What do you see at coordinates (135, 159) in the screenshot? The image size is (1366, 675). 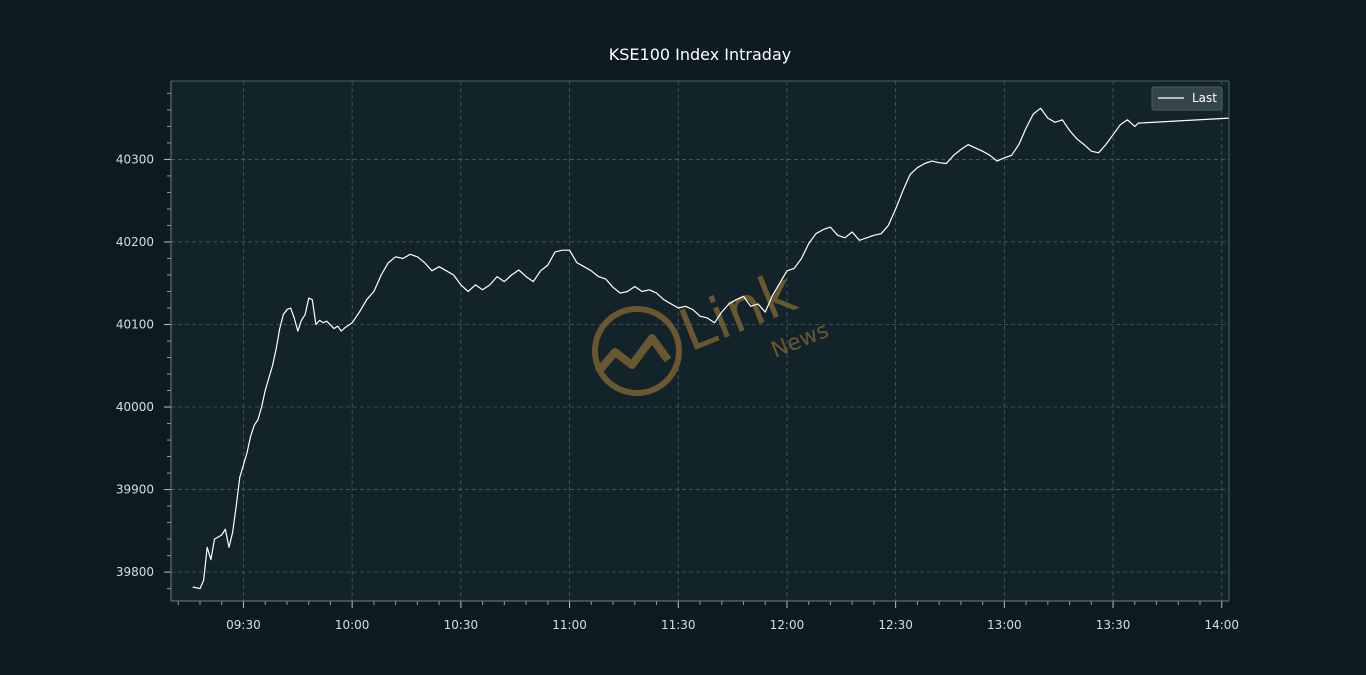 I see `y-tick-label: 40300` at bounding box center [135, 159].